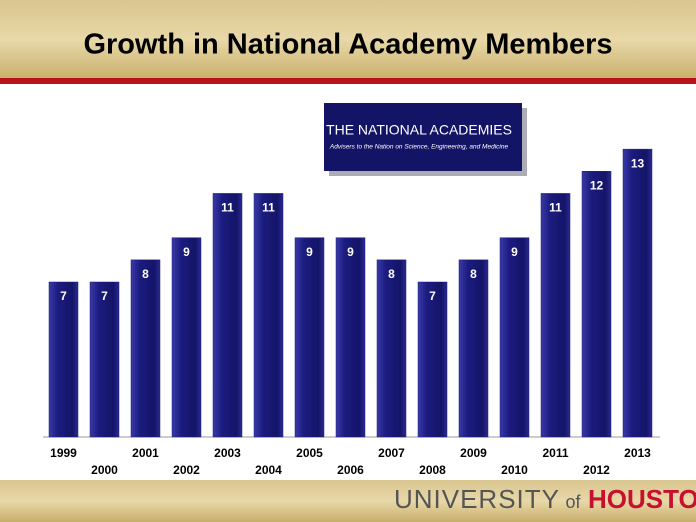 Image resolution: width=696 pixels, height=522 pixels. What do you see at coordinates (63, 453) in the screenshot?
I see `x-tick-label: 1999` at bounding box center [63, 453].